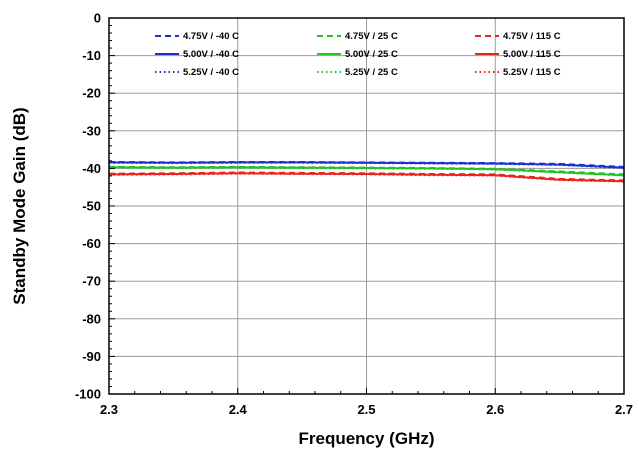 Image resolution: width=639 pixels, height=453 pixels. I want to click on x-tick-label: 2.3, so click(109, 409).